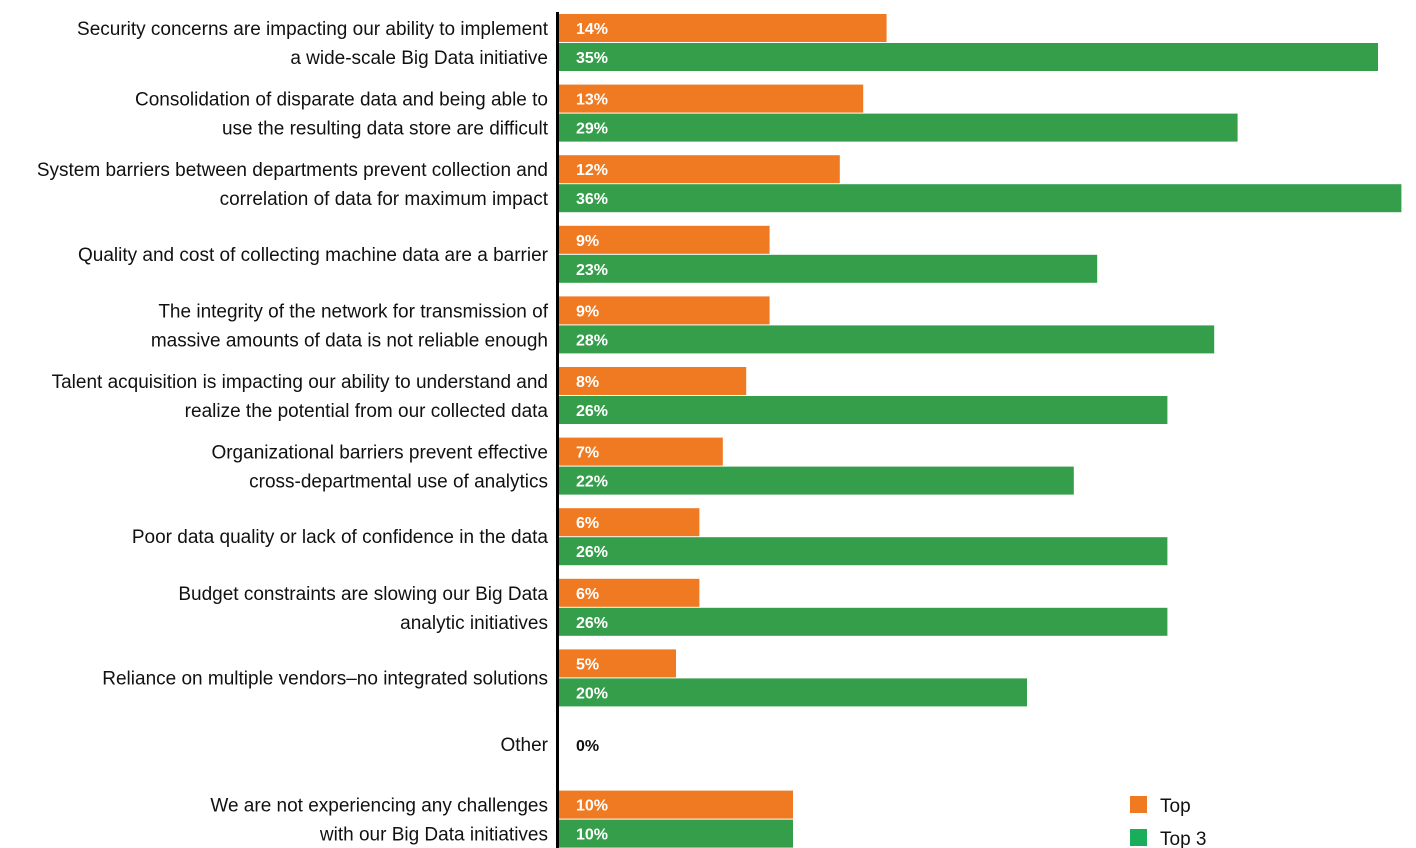 Image resolution: width=1416 pixels, height=848 pixels. I want to click on bar-value-label: 29%, so click(592, 129).